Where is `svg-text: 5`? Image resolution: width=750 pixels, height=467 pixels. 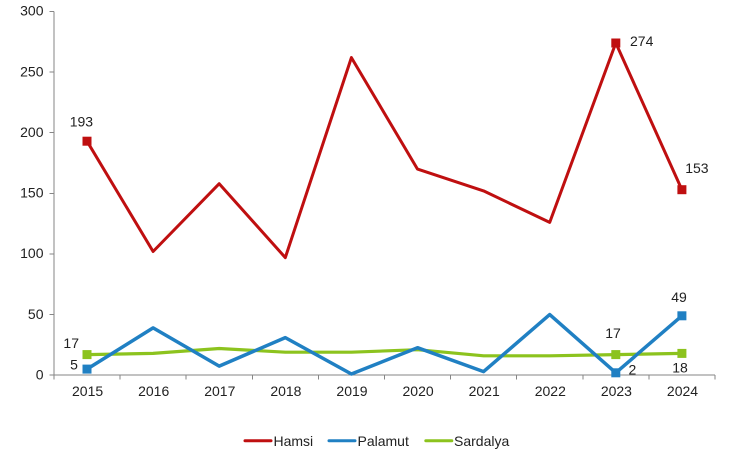 svg-text: 5 is located at coordinates (74, 364).